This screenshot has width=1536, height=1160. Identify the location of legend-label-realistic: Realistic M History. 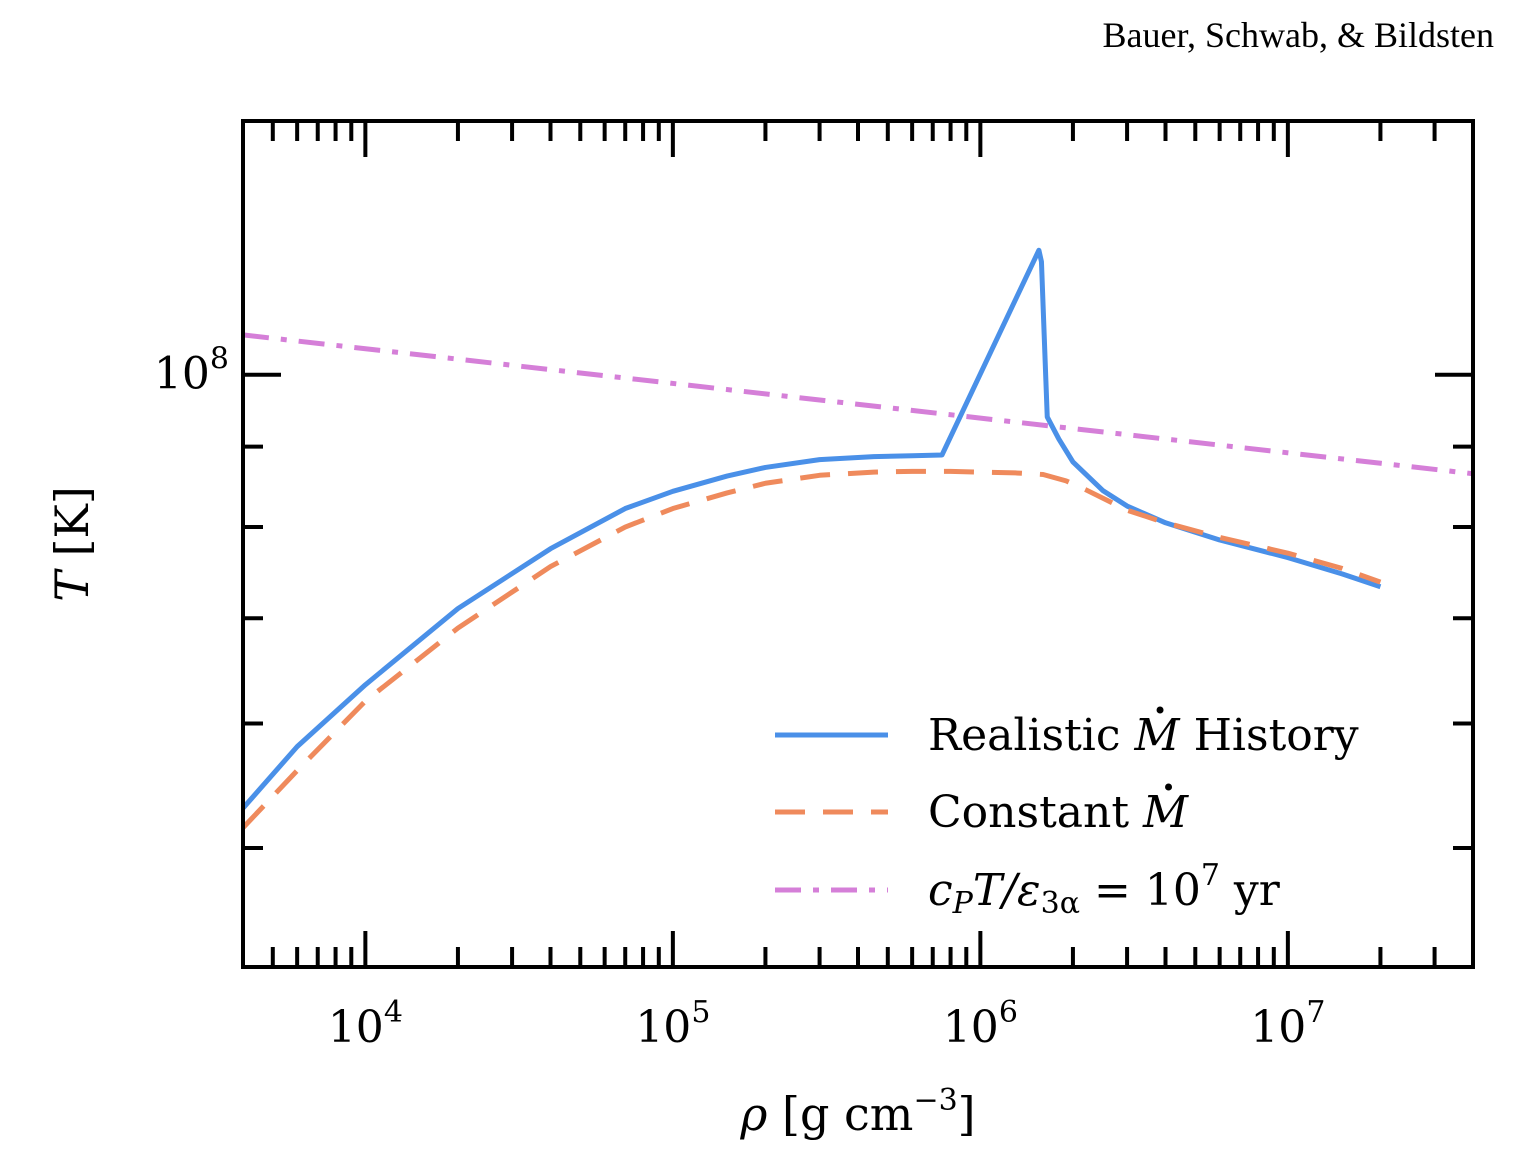
(1143, 735).